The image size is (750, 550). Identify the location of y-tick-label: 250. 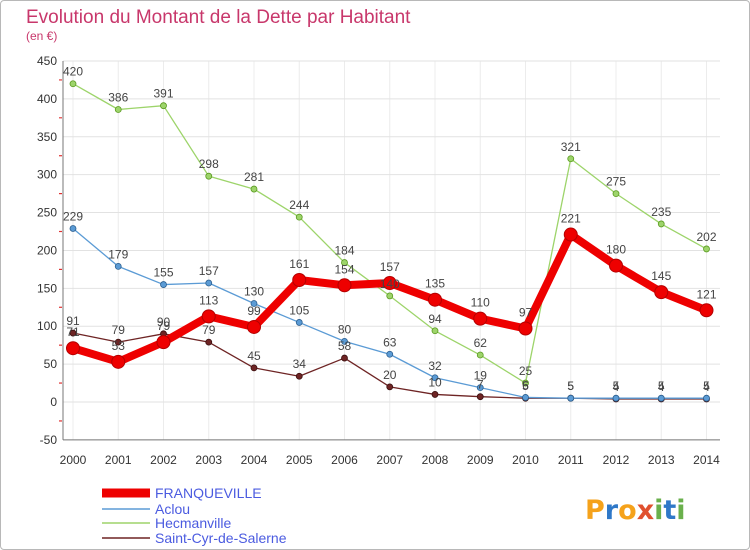
(47, 213).